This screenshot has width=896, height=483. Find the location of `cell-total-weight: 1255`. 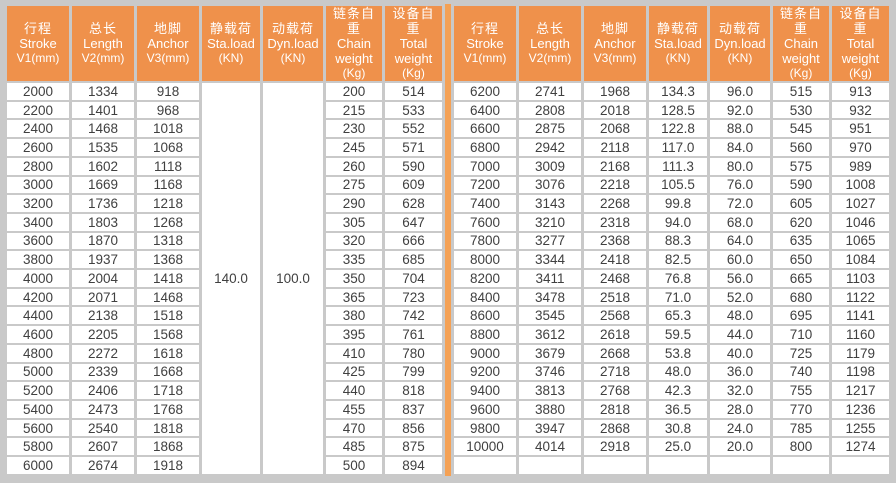

cell-total-weight: 1255 is located at coordinates (860, 428).